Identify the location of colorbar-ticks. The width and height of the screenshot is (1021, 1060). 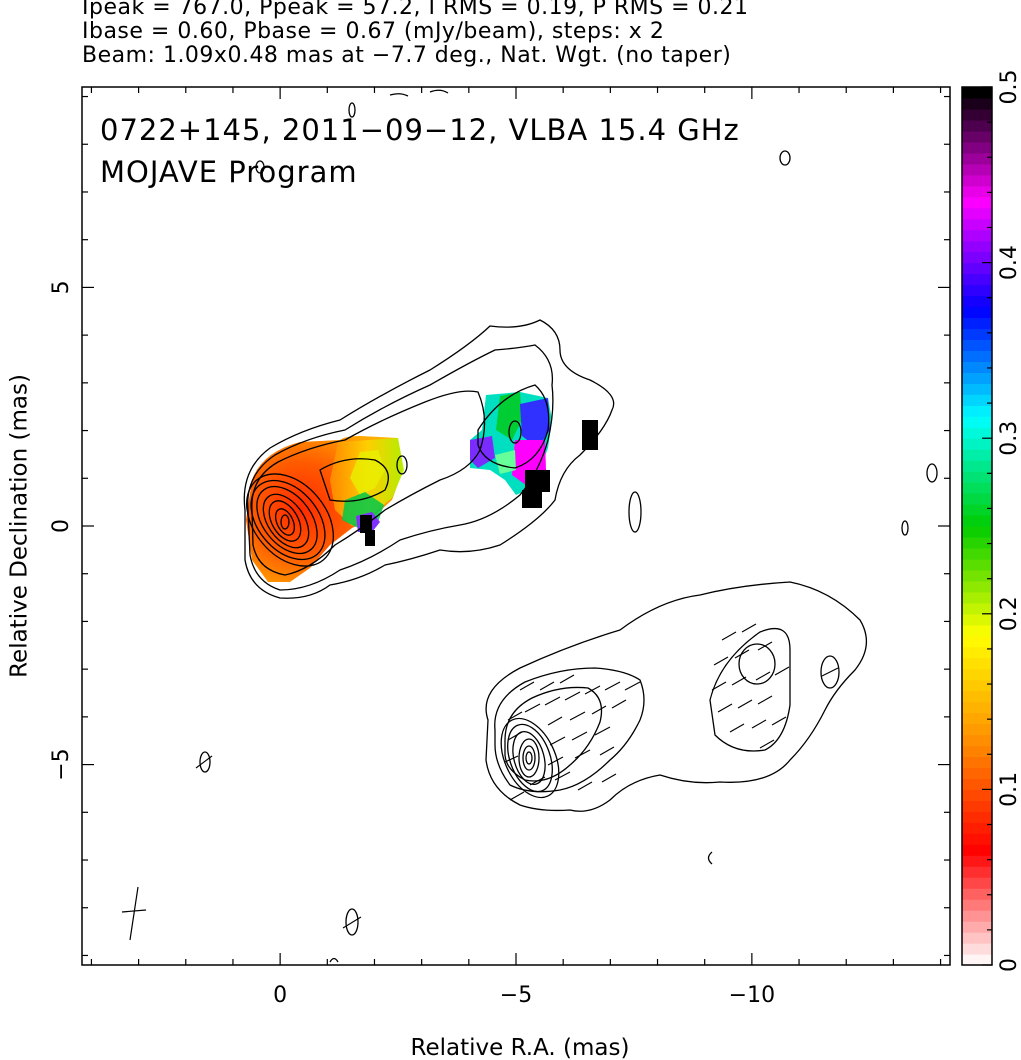
(987, 526).